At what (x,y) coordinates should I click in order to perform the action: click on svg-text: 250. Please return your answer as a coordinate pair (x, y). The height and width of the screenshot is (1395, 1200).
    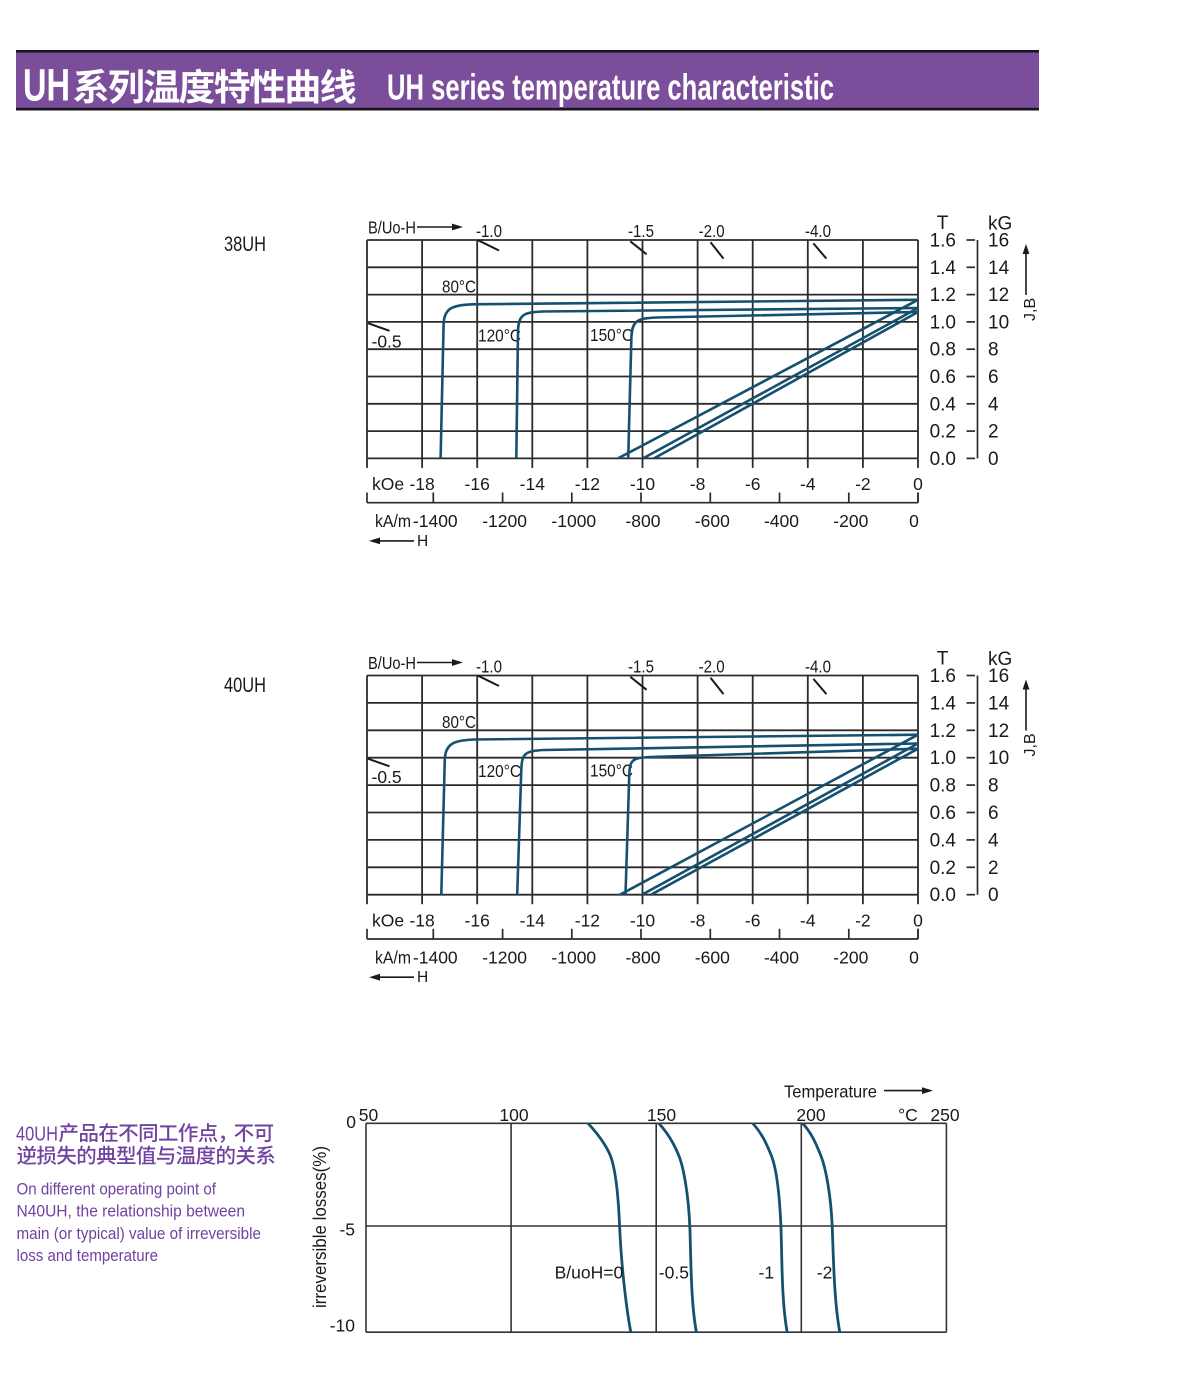
    Looking at the image, I should click on (944, 1115).